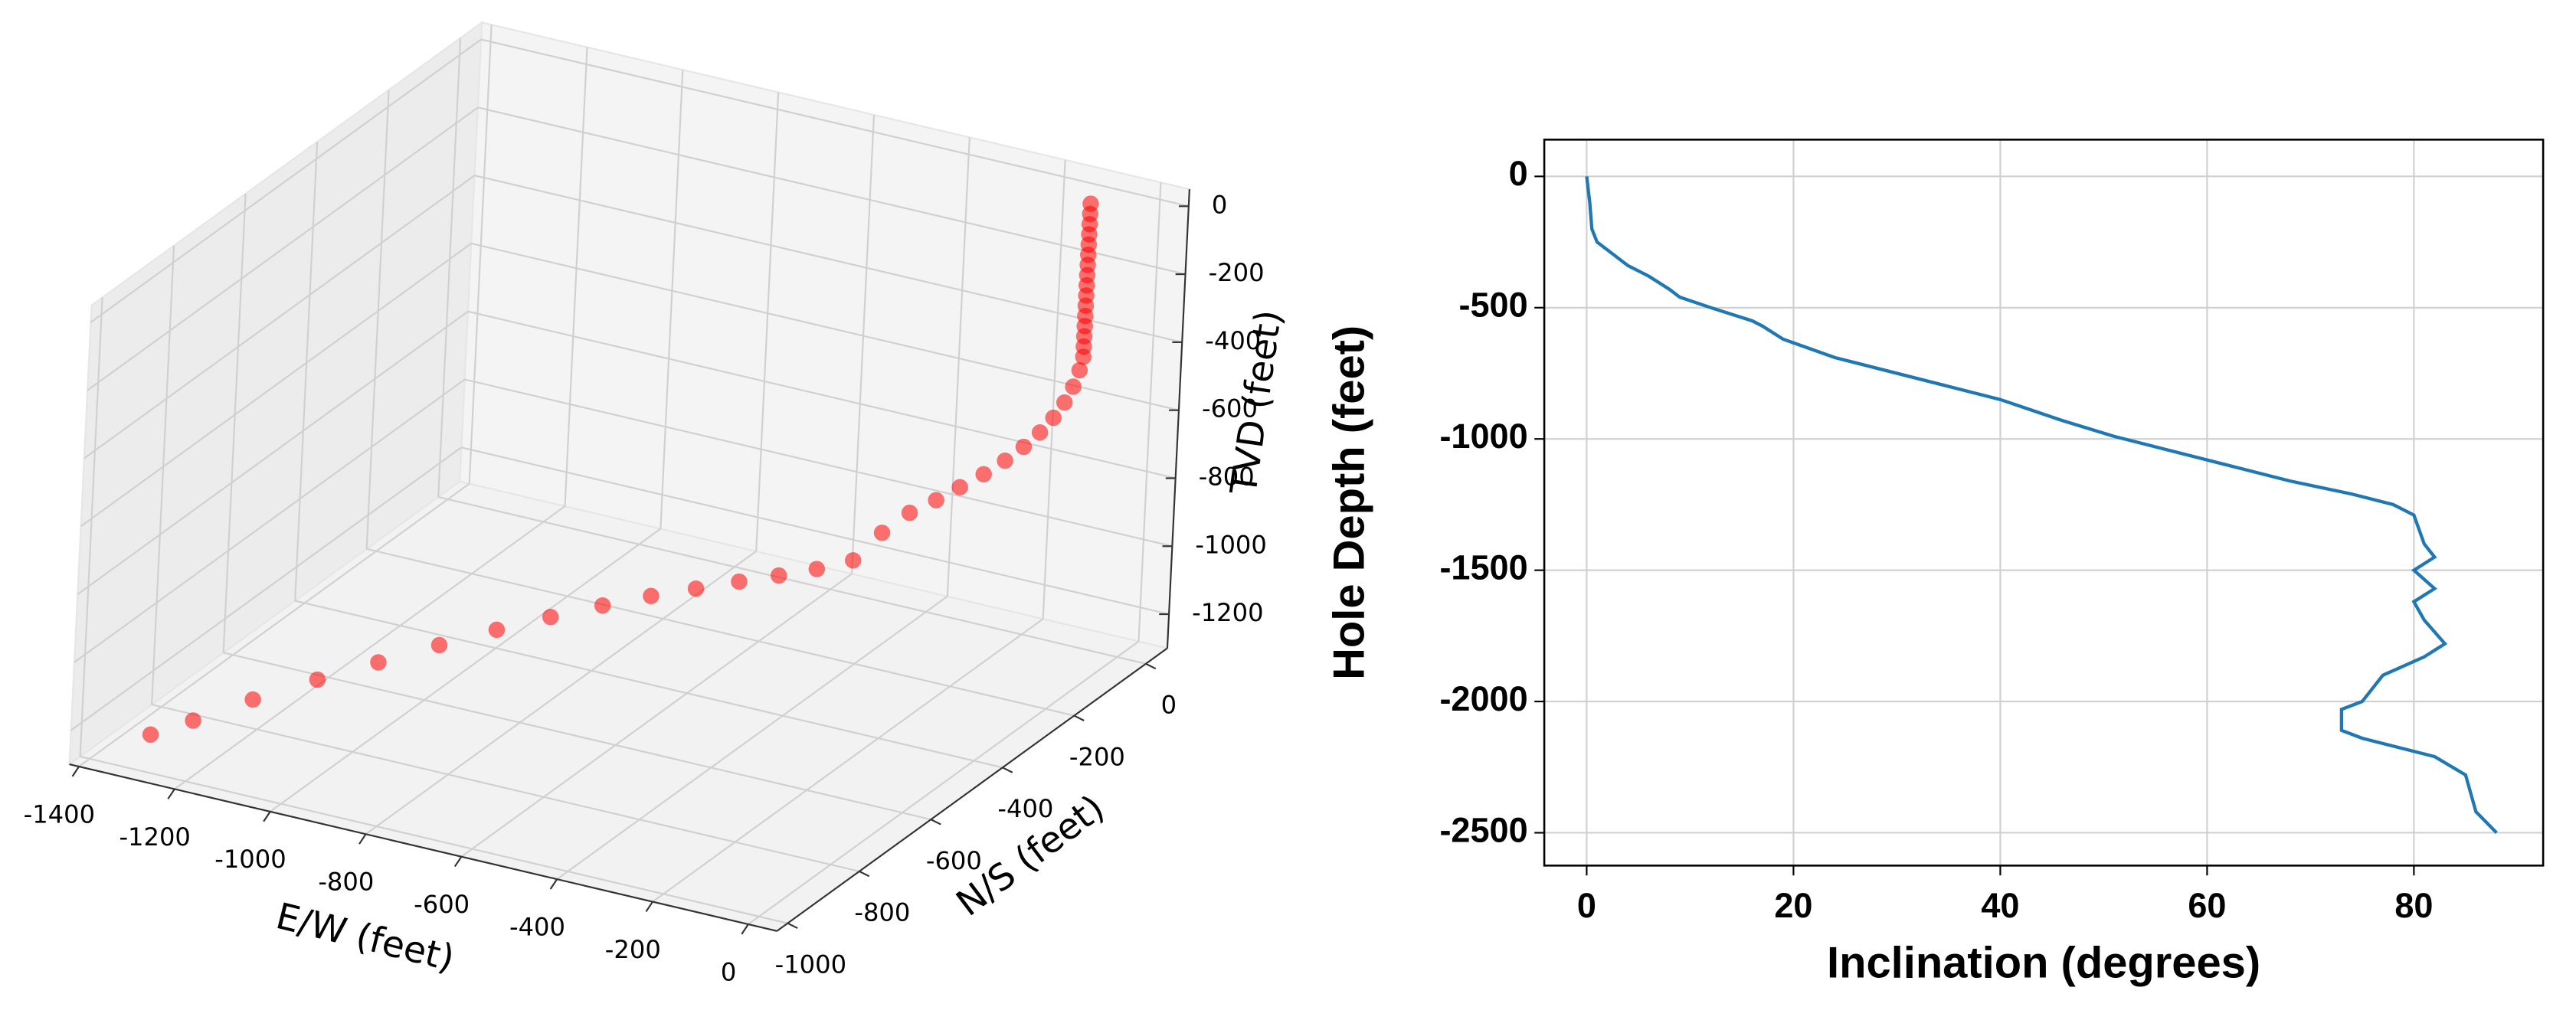  I want to click on y-tick-label: -1000, so click(1483, 436).